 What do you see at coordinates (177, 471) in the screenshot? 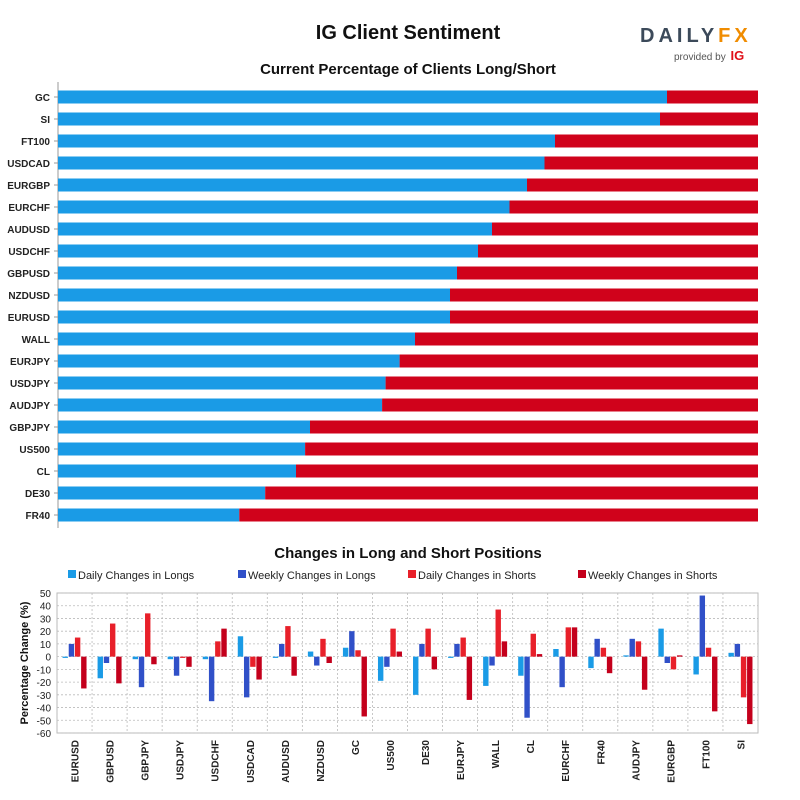
I see `long-bar-cl` at bounding box center [177, 471].